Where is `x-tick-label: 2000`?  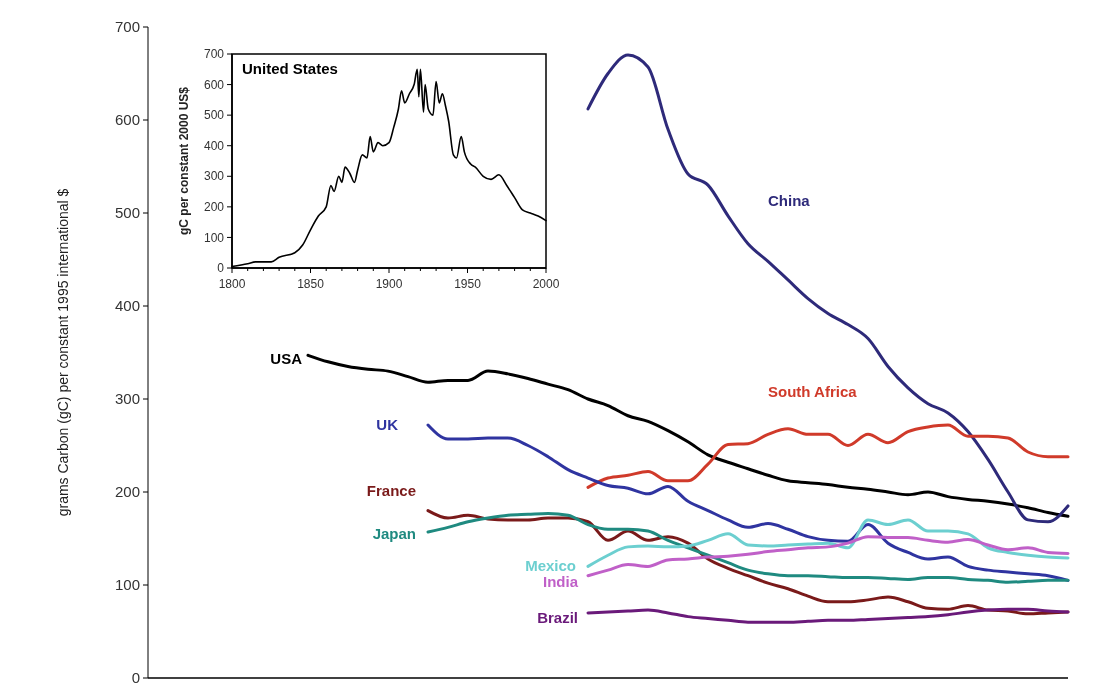
x-tick-label: 2000 is located at coordinates (546, 284).